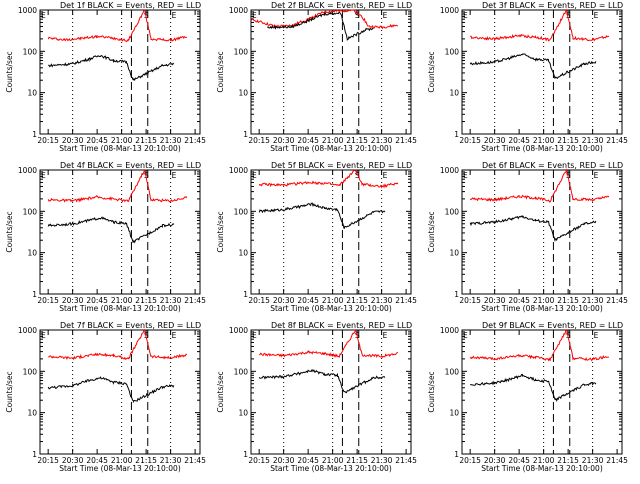  I want to click on panel-title: Det 5f BLACK = Events, RED = LLD, so click(341, 165).